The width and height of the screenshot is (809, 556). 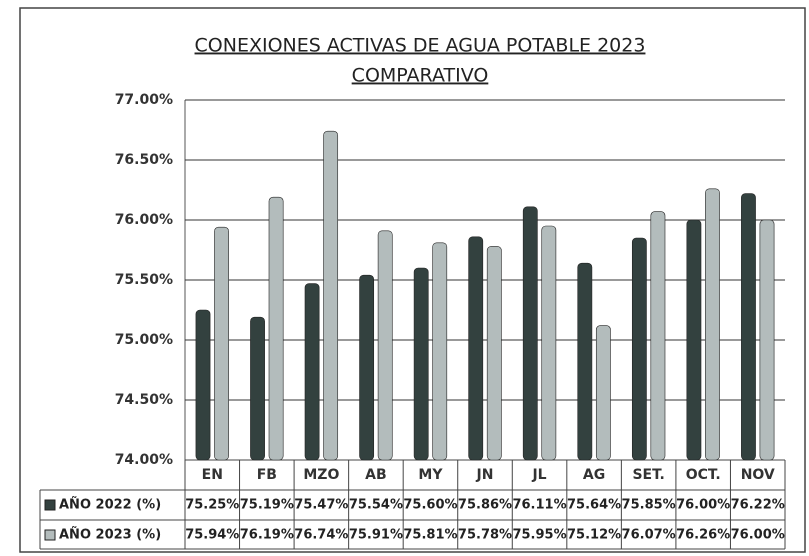 What do you see at coordinates (648, 475) in the screenshot?
I see `x-tick-label: SET.` at bounding box center [648, 475].